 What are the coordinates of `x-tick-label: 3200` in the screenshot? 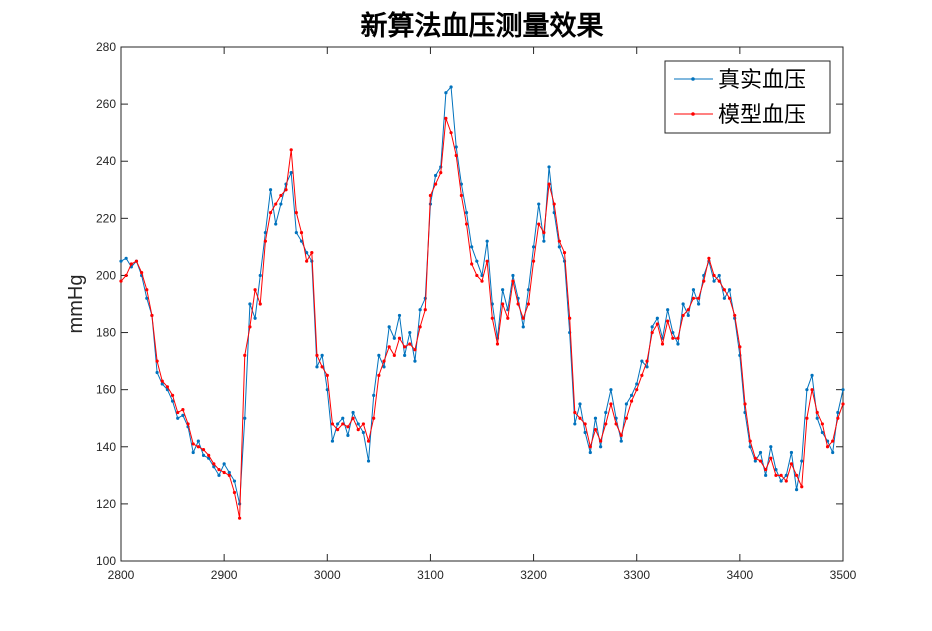 It's located at (533, 575).